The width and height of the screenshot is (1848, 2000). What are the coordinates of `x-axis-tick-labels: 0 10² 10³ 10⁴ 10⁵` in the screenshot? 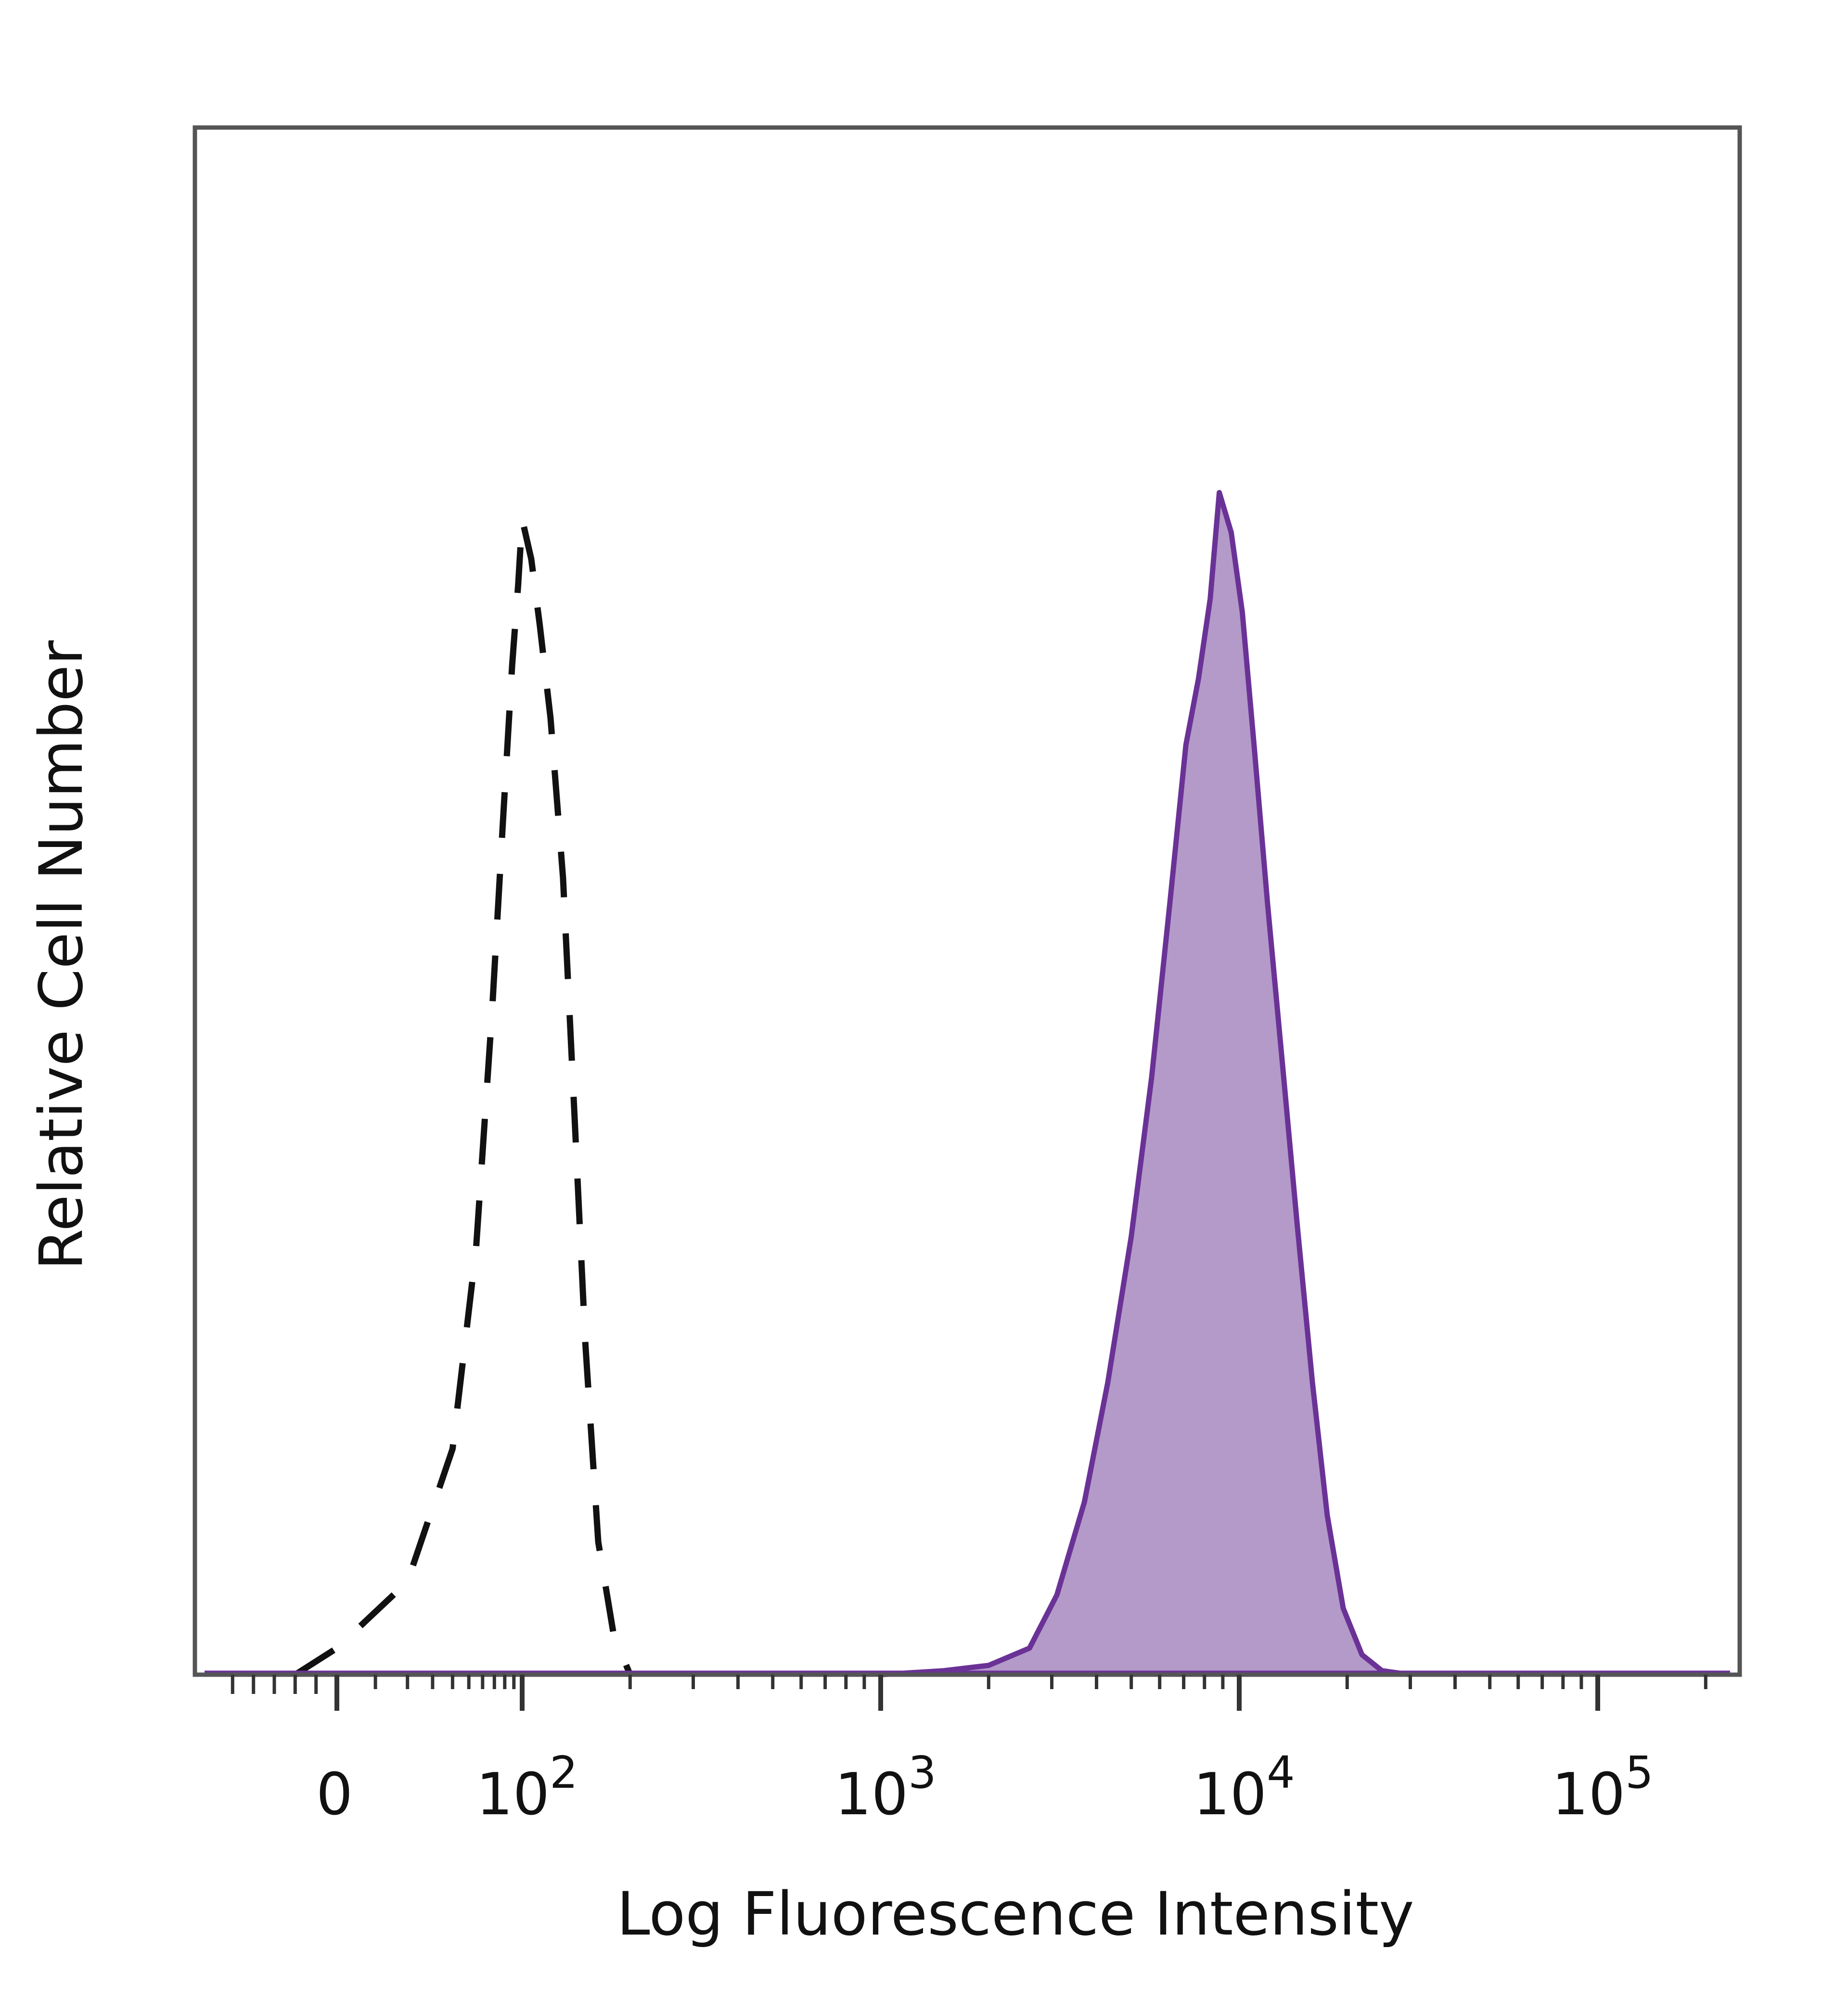 It's located at (985, 1787).